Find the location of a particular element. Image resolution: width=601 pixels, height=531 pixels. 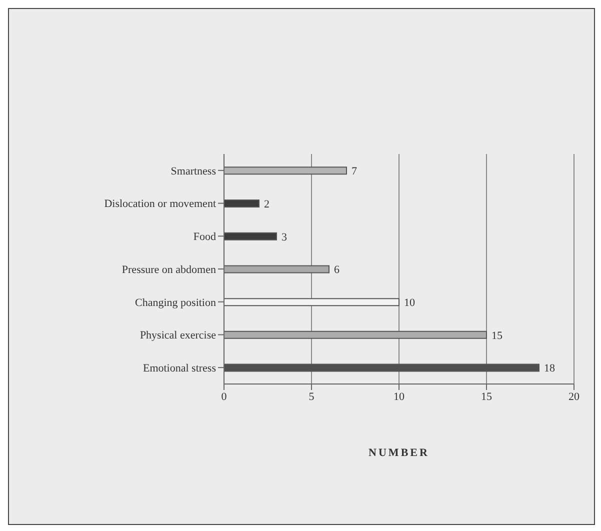

y-tick-label: Food is located at coordinates (204, 237).